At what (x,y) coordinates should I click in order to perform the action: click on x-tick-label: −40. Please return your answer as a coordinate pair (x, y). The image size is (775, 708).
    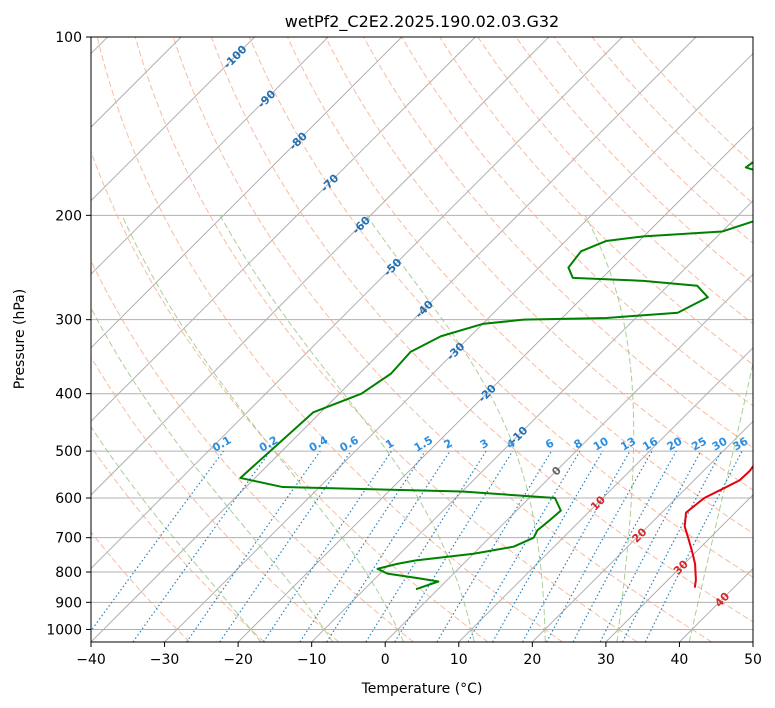
    Looking at the image, I should click on (91, 660).